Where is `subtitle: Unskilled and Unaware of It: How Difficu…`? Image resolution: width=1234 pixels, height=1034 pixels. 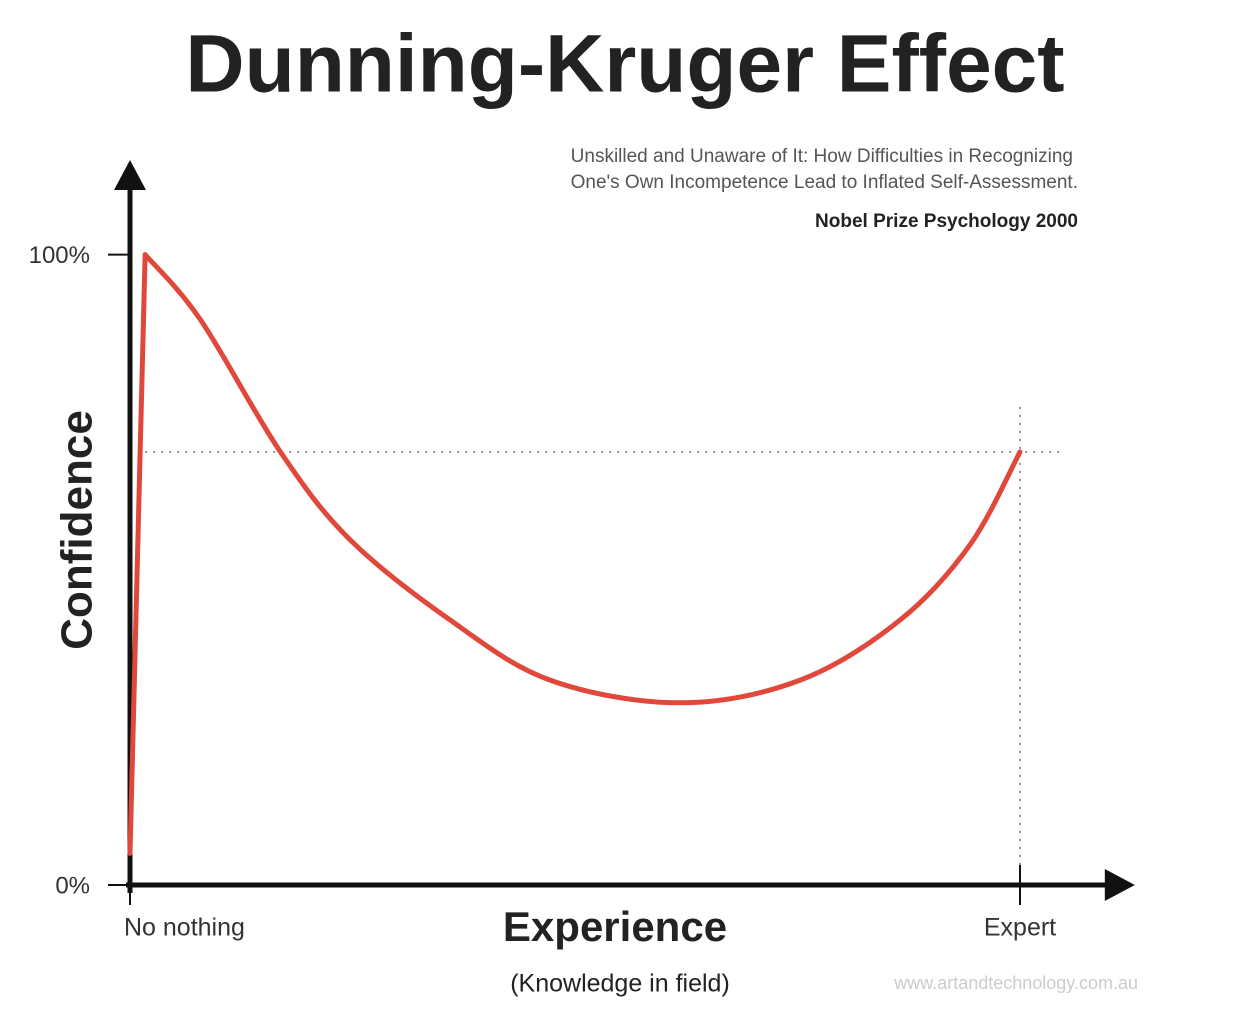 subtitle: Unskilled and Unaware of It: How Difficu… is located at coordinates (822, 156).